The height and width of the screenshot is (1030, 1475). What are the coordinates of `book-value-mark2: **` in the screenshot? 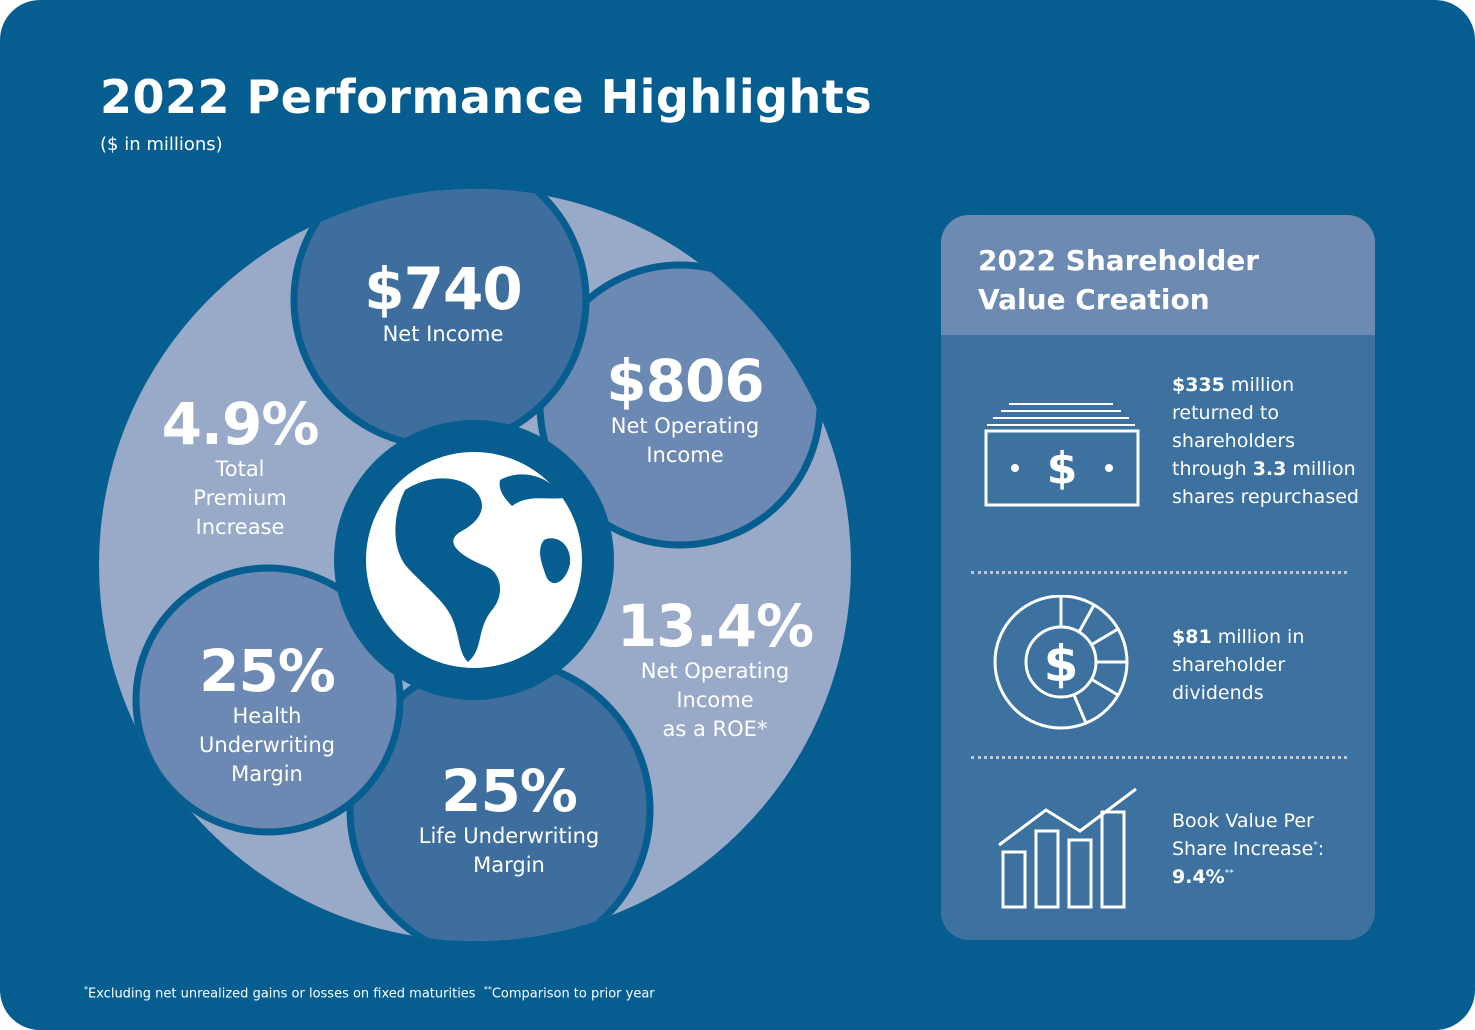 It's located at (1229, 873).